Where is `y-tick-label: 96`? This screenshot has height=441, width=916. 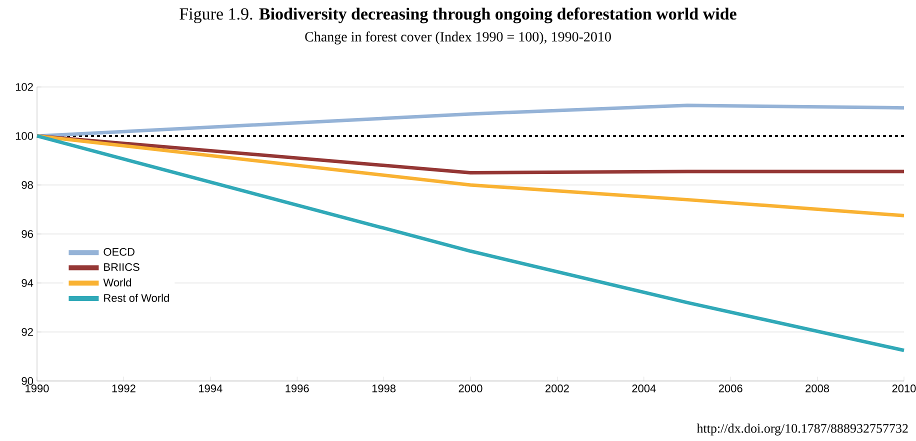
y-tick-label: 96 is located at coordinates (27, 234).